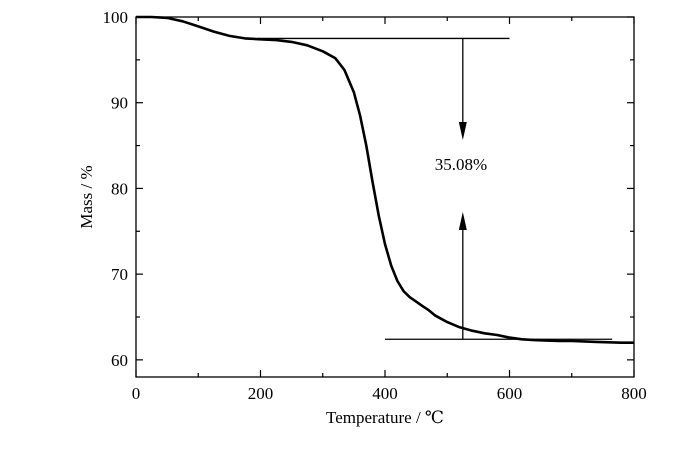  I want to click on x-tick-label: 400, so click(385, 393).